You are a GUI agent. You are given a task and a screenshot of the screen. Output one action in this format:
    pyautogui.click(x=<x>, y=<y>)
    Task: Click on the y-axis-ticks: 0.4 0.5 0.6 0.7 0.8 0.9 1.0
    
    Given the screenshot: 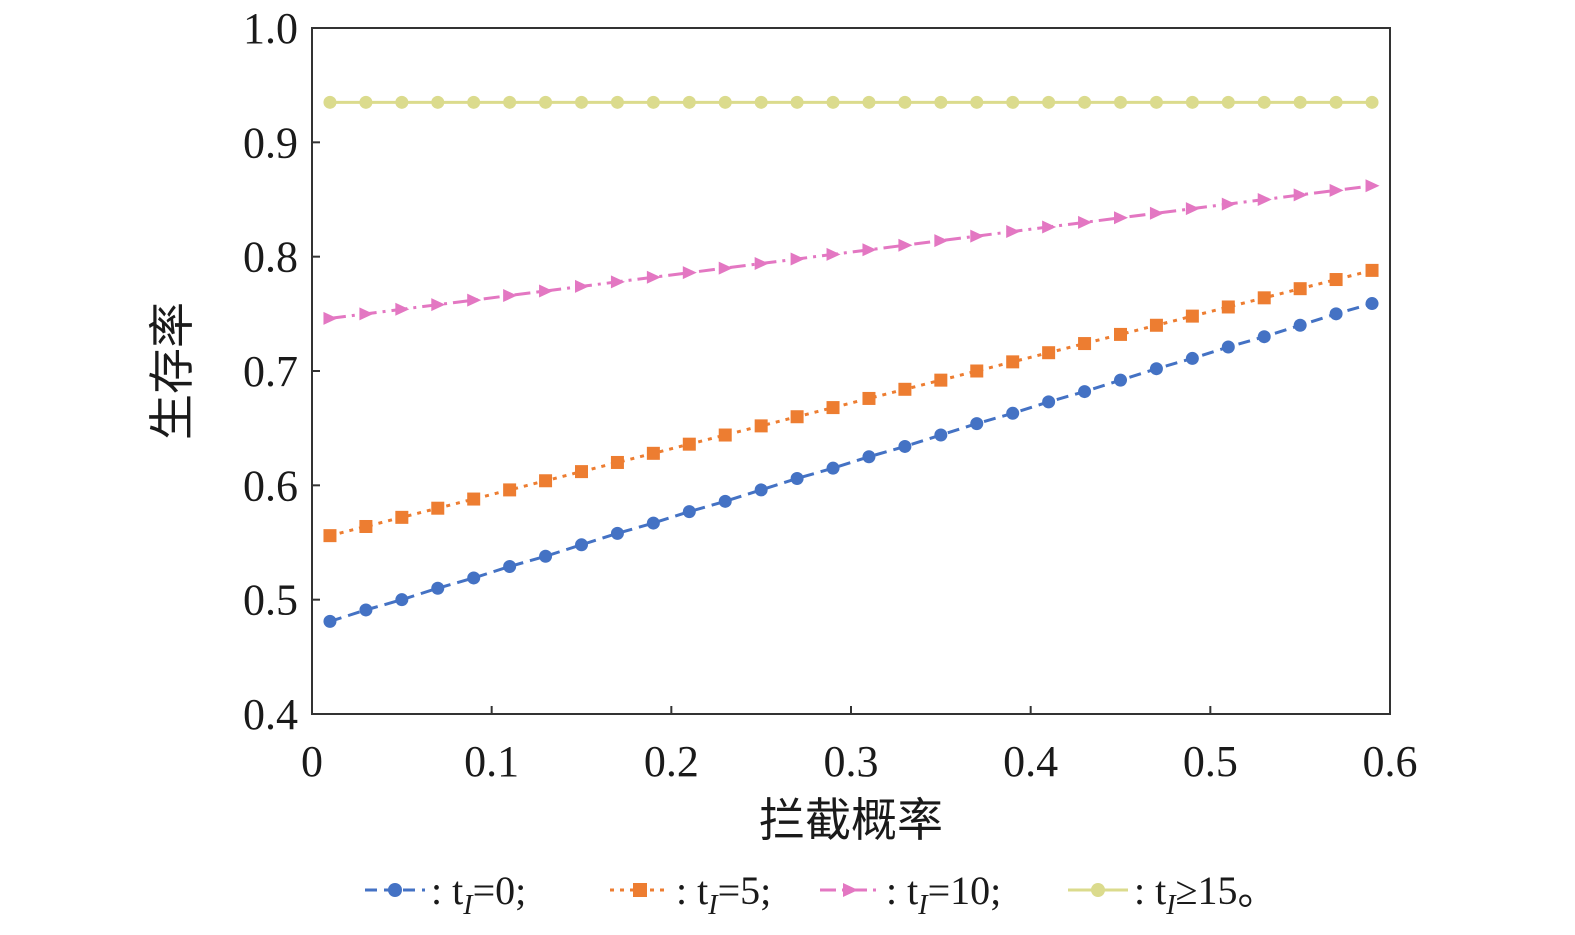 What is the action you would take?
    pyautogui.click(x=281, y=371)
    